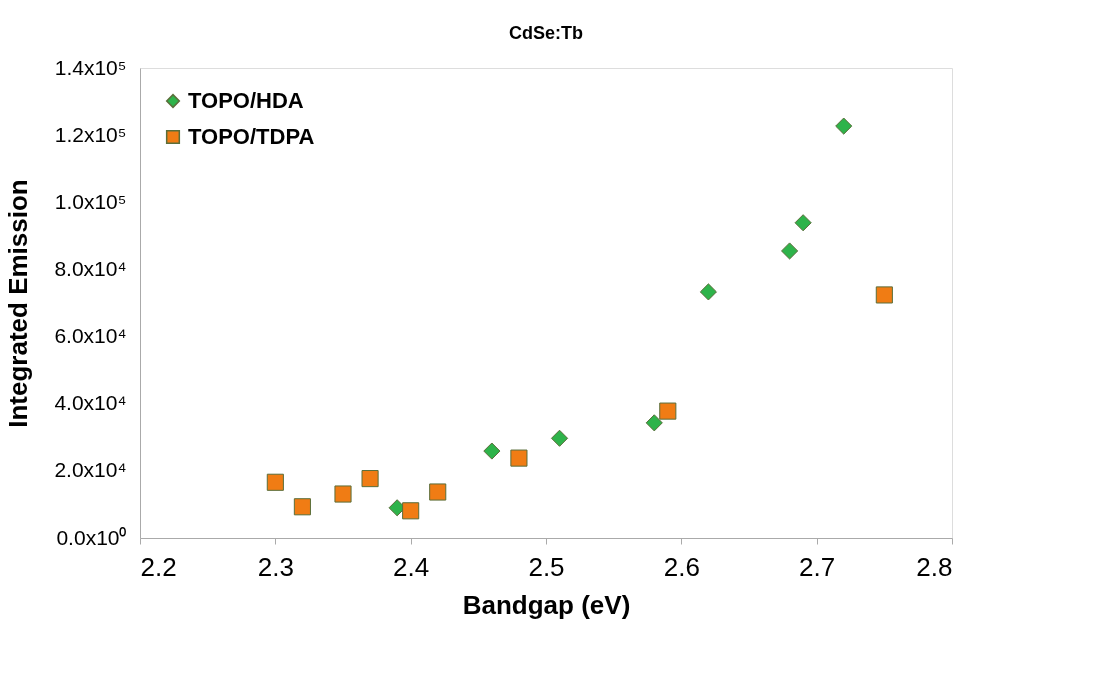 This screenshot has height=679, width=1098. I want to click on y-tick-label: 0.0x10⁰, so click(91, 537).